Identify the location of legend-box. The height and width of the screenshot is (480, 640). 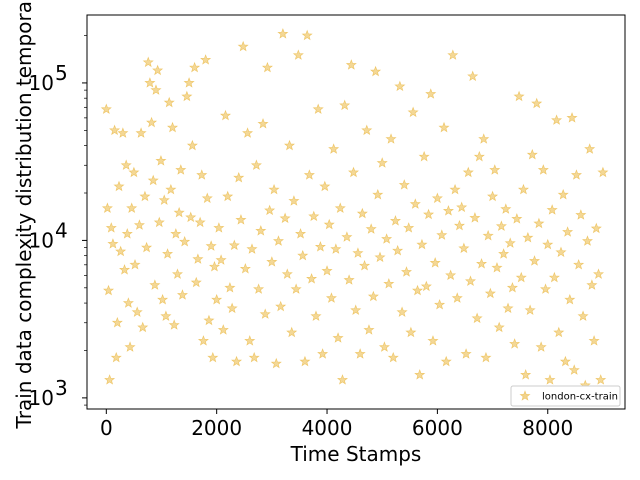
(565, 396).